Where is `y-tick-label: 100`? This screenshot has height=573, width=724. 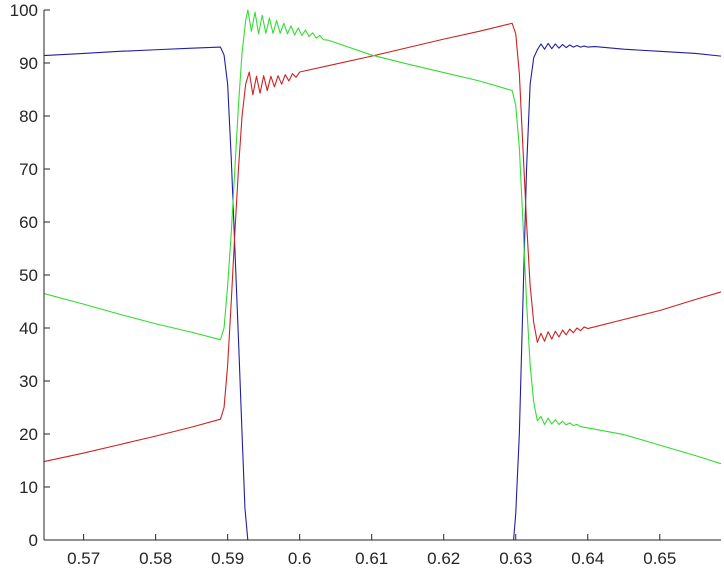 y-tick-label: 100 is located at coordinates (24, 10).